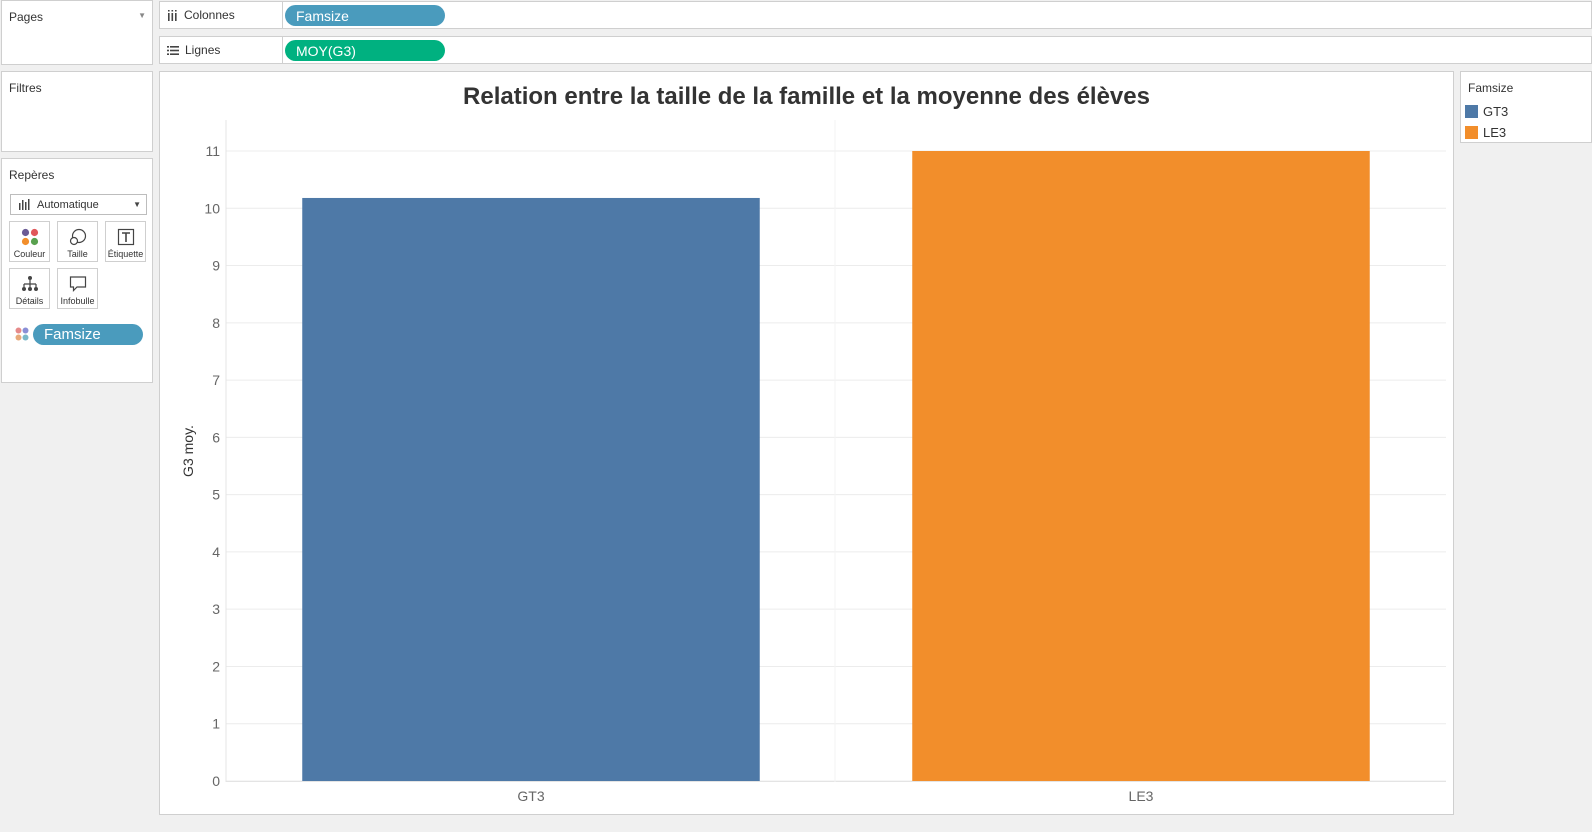  What do you see at coordinates (212, 151) in the screenshot?
I see `y-tick-label: 11` at bounding box center [212, 151].